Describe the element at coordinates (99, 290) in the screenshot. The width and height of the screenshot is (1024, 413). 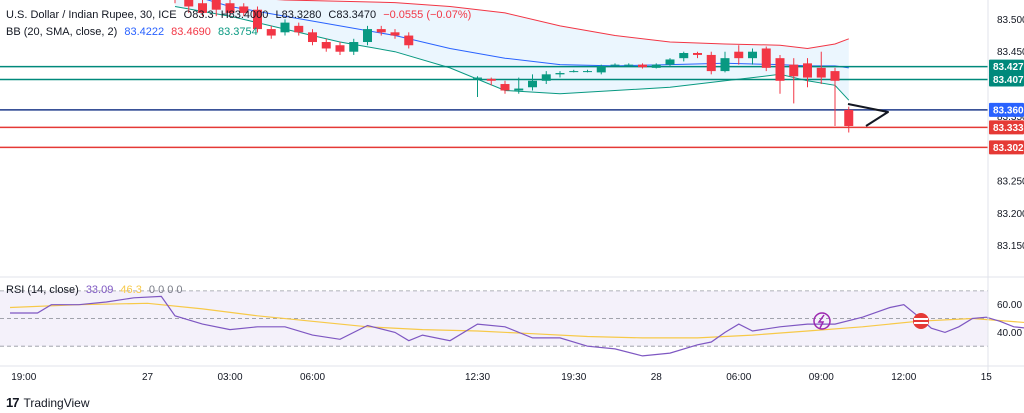
I see `rsi-value: 33.09` at that location.